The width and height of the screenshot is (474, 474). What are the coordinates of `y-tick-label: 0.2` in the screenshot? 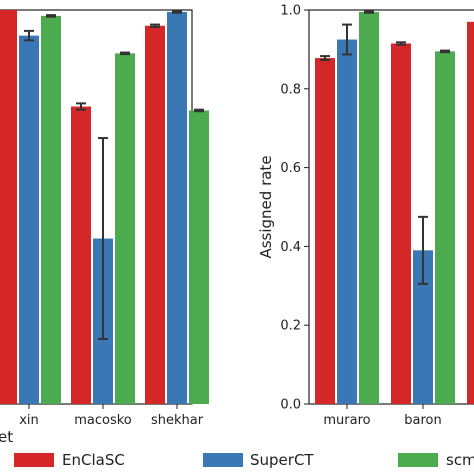 It's located at (290, 326).